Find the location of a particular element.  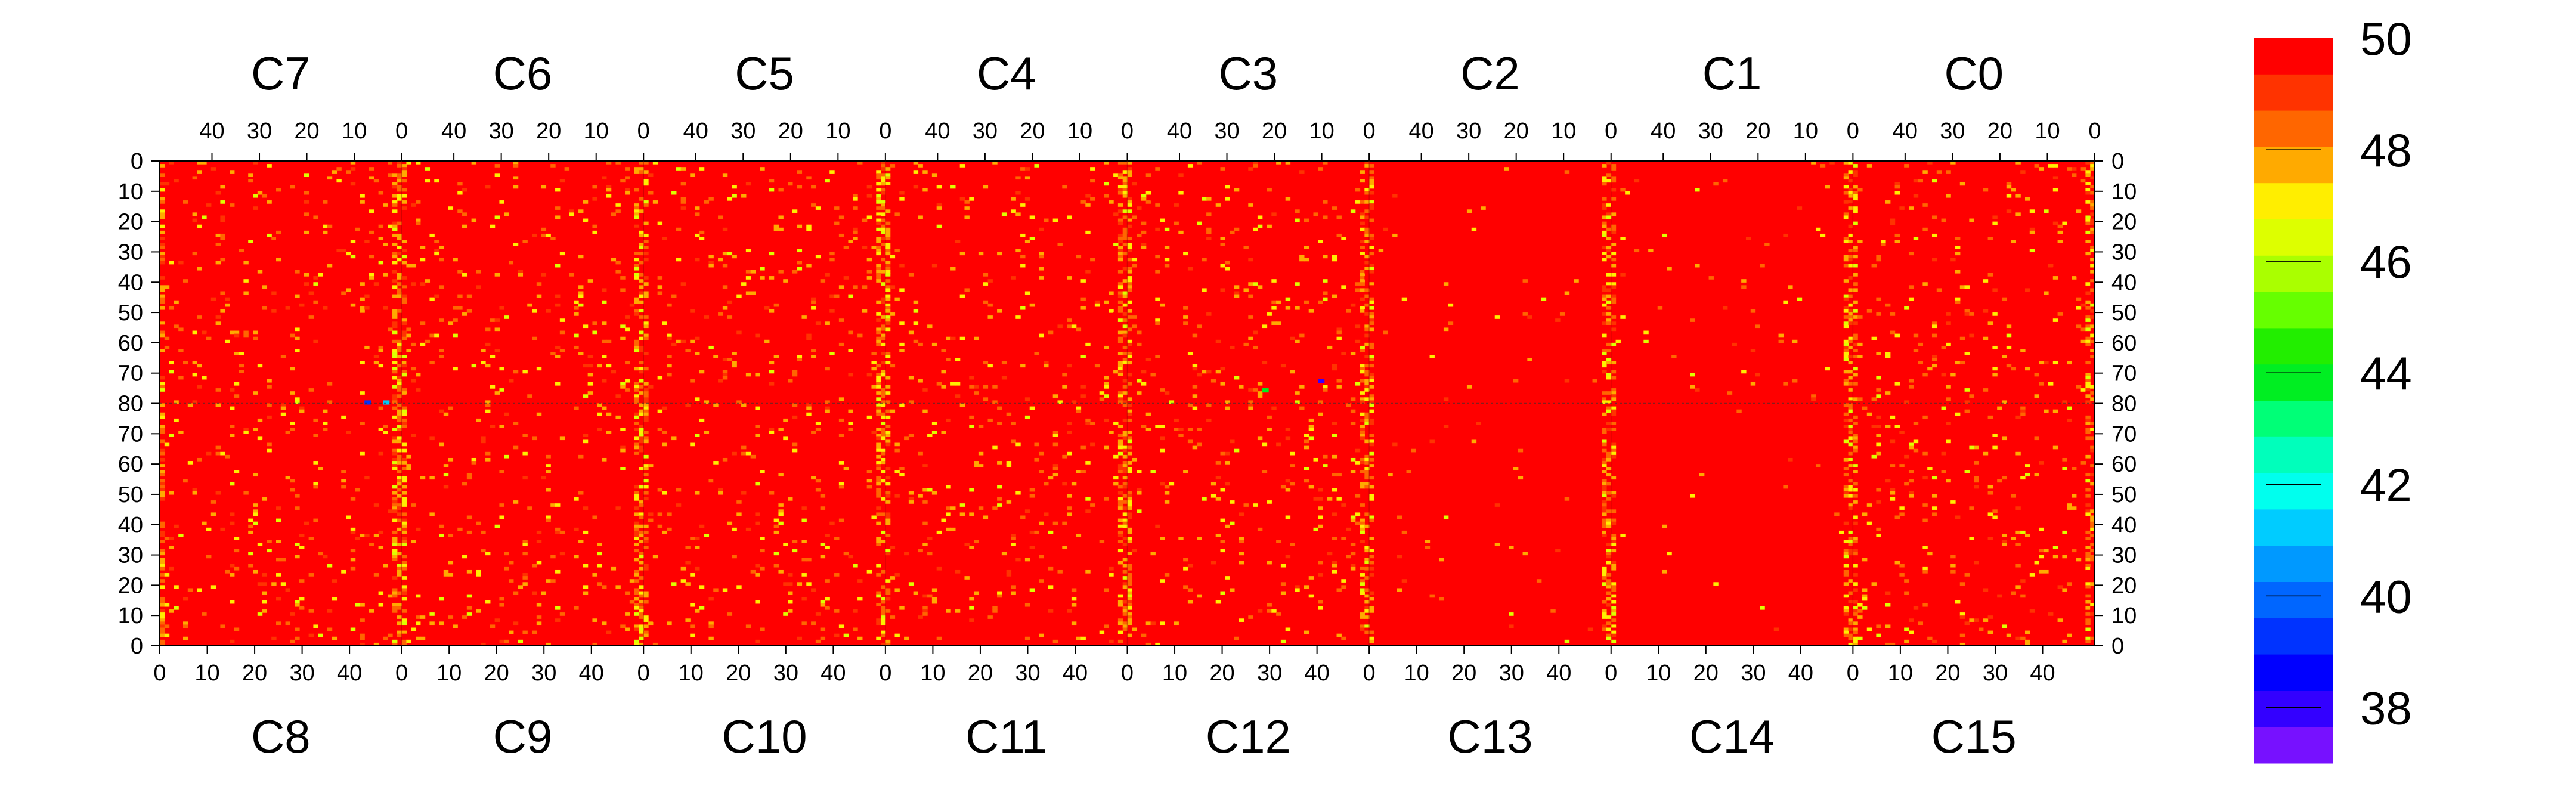

top-tick-label: 0 is located at coordinates (2094, 132).